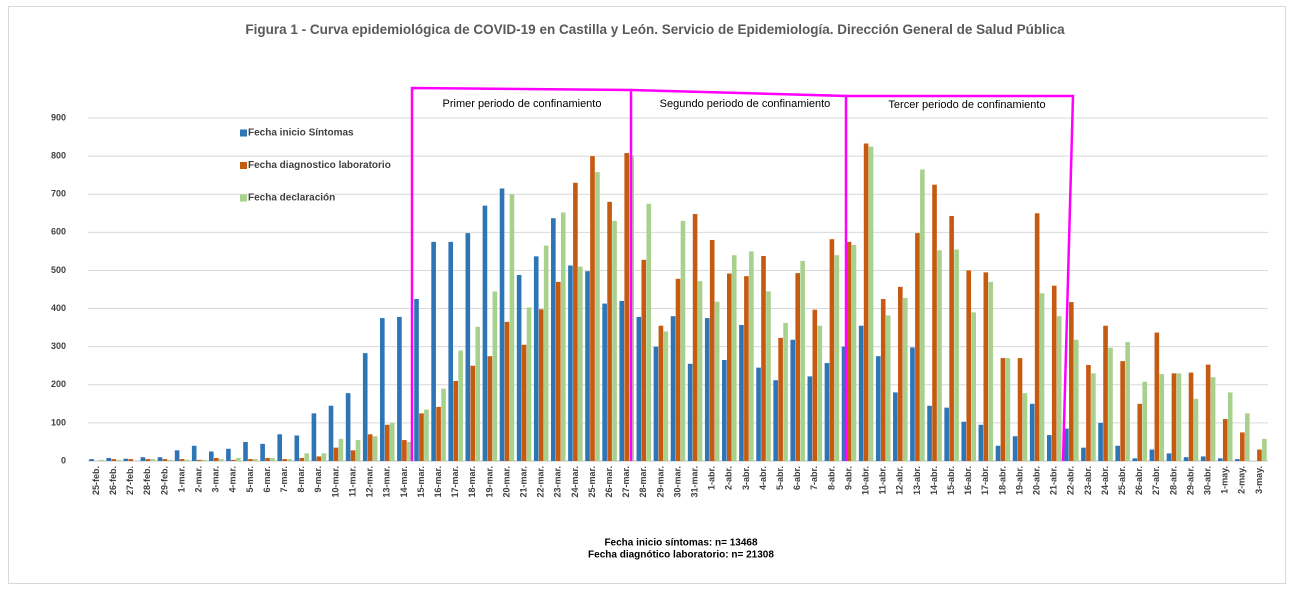 The height and width of the screenshot is (590, 1294). I want to click on note: Fecha inicio síntomas: n= 13468, so click(681, 543).